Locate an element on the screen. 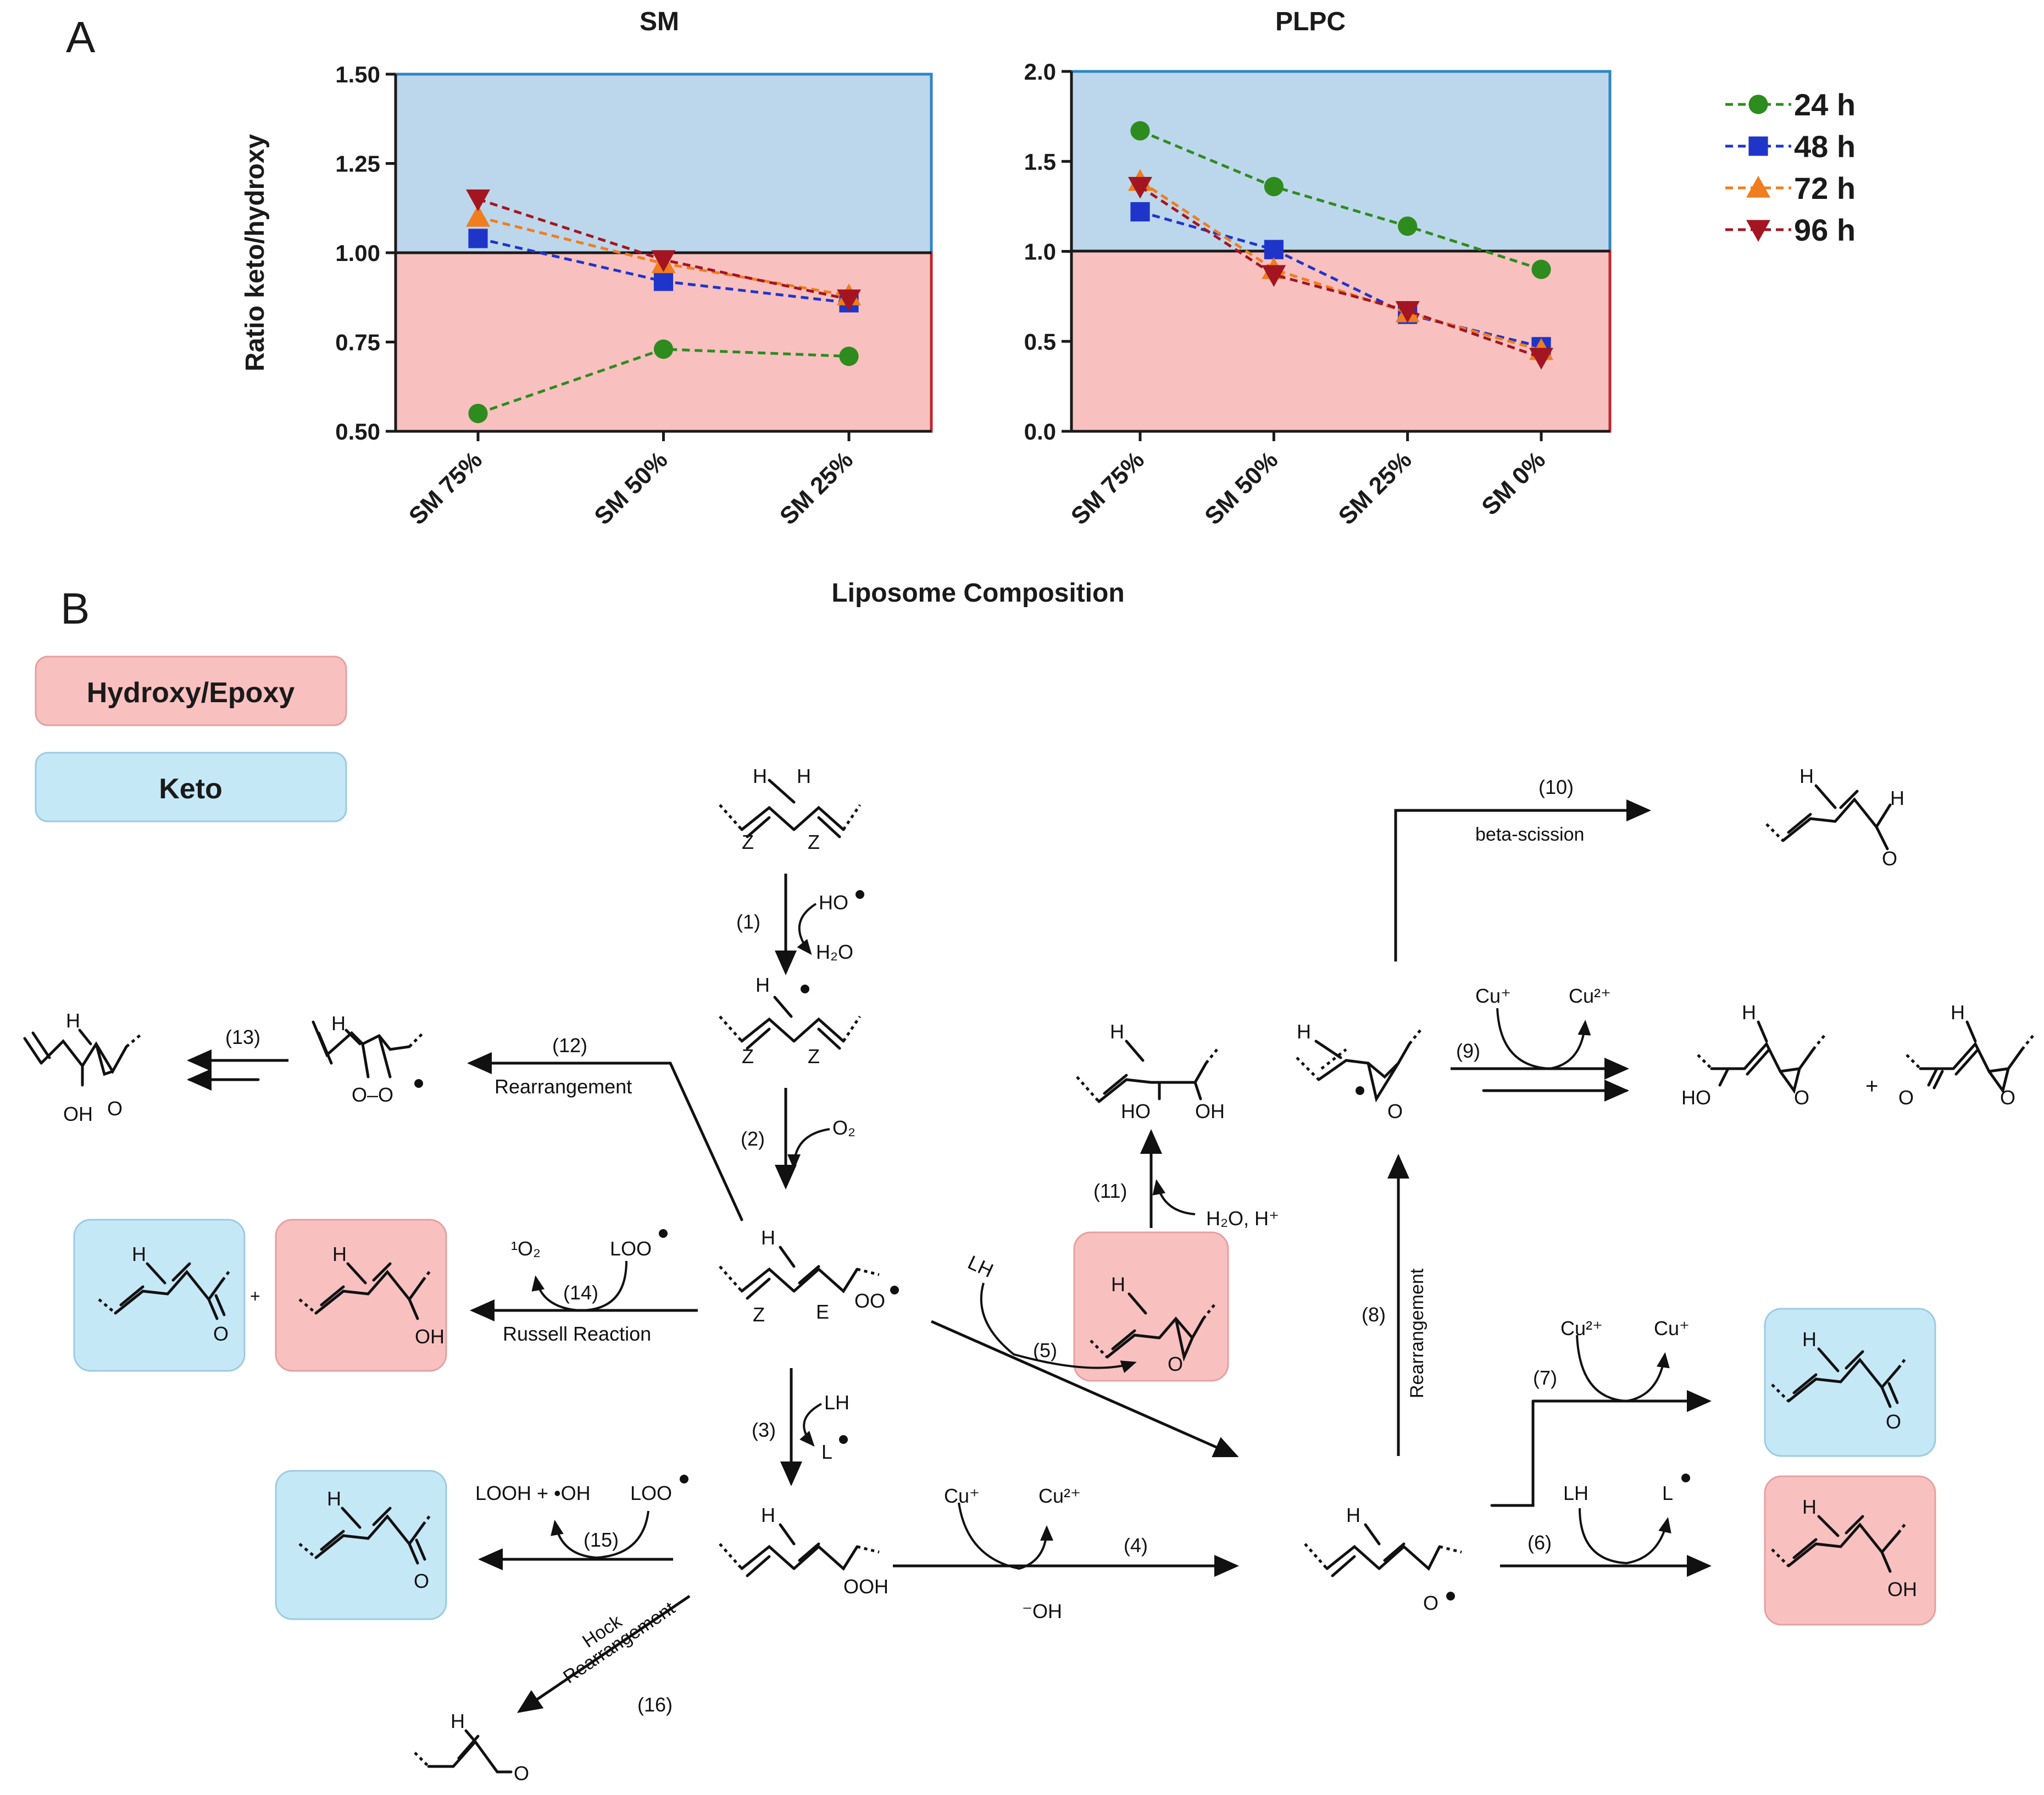  y-tick-label: 1.5 is located at coordinates (1040, 162).